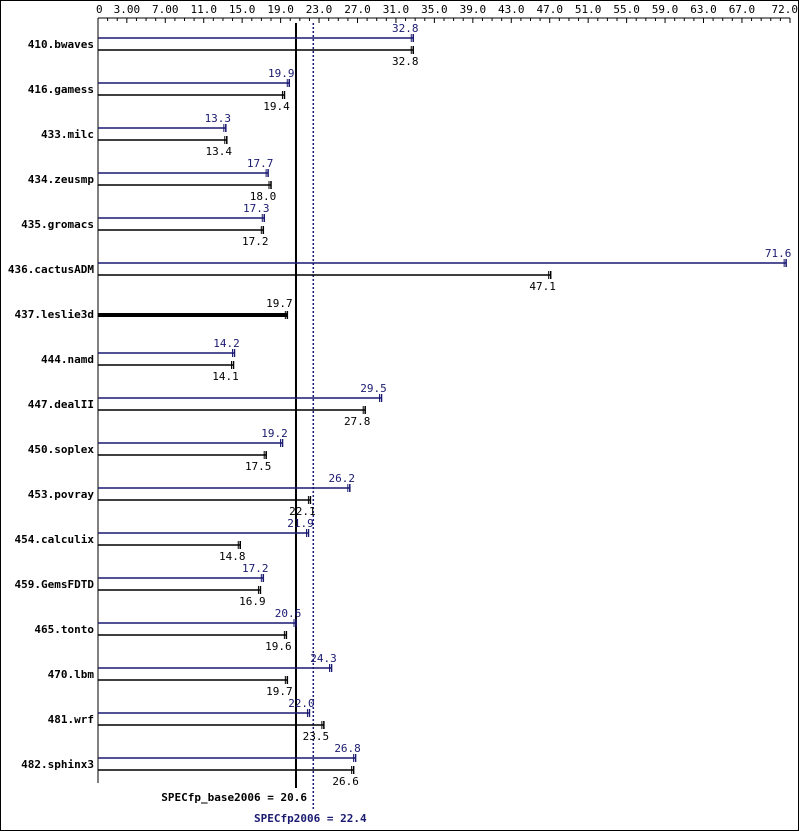 The width and height of the screenshot is (799, 835). Describe the element at coordinates (263, 196) in the screenshot. I see `base-value-label: 18.0` at that location.